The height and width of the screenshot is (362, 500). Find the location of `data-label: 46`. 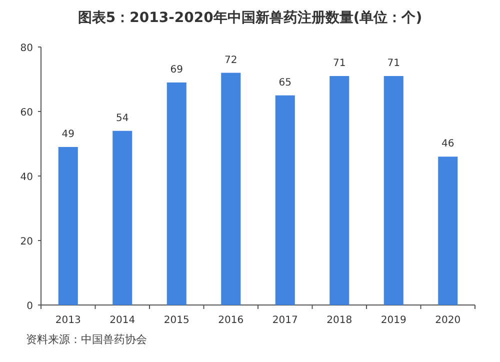

data-label: 46 is located at coordinates (448, 144).